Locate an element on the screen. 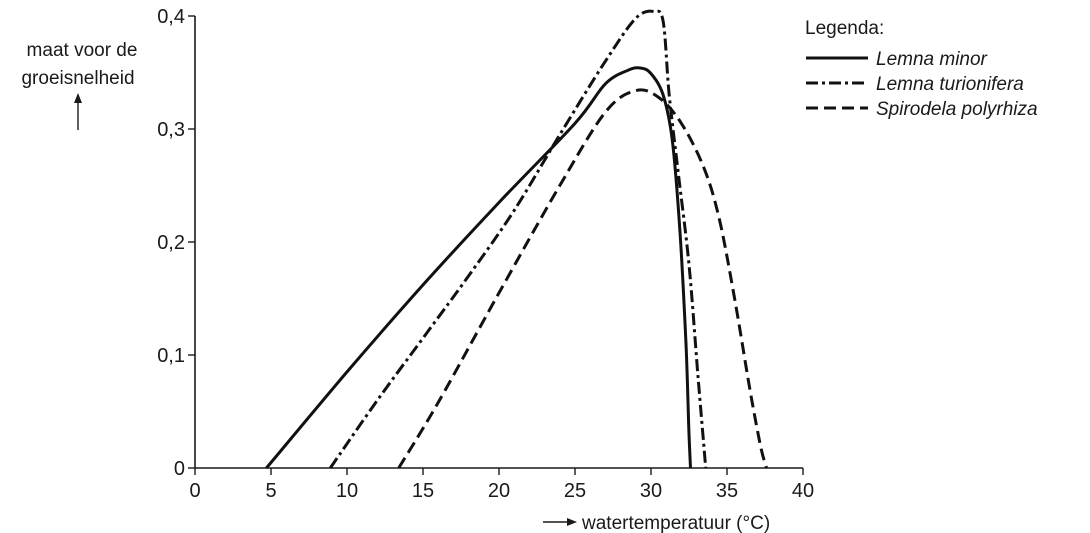 Image resolution: width=1090 pixels, height=533 pixels. x-tick-label: 15 is located at coordinates (423, 491).